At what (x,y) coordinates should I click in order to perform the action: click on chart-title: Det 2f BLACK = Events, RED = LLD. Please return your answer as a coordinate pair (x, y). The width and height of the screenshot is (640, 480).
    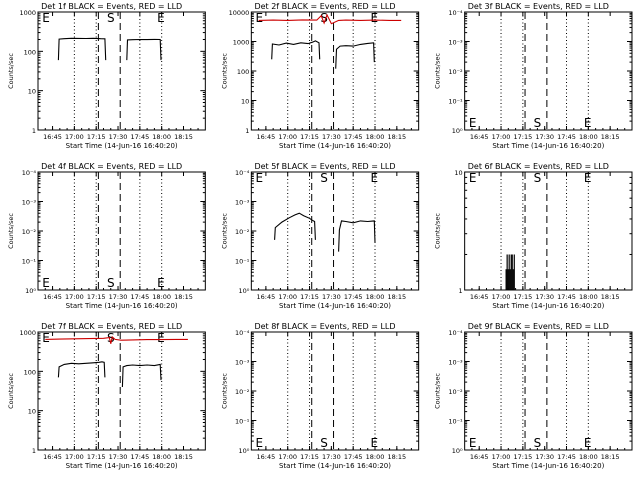
    Looking at the image, I should click on (324, 6).